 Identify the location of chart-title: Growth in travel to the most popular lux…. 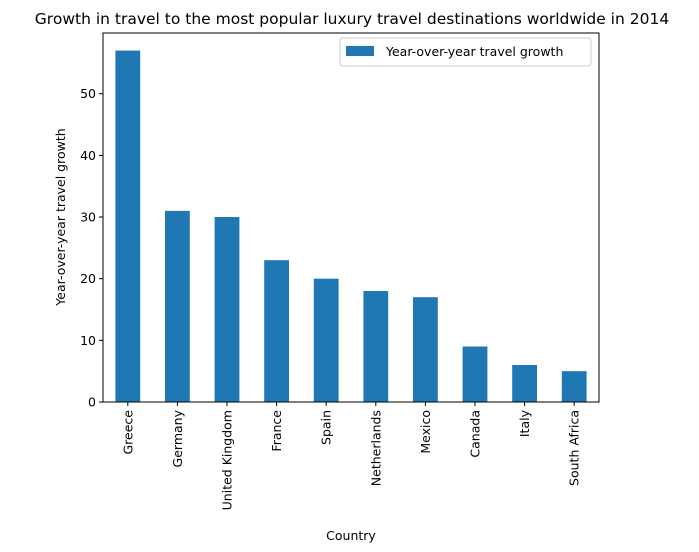
(352, 19).